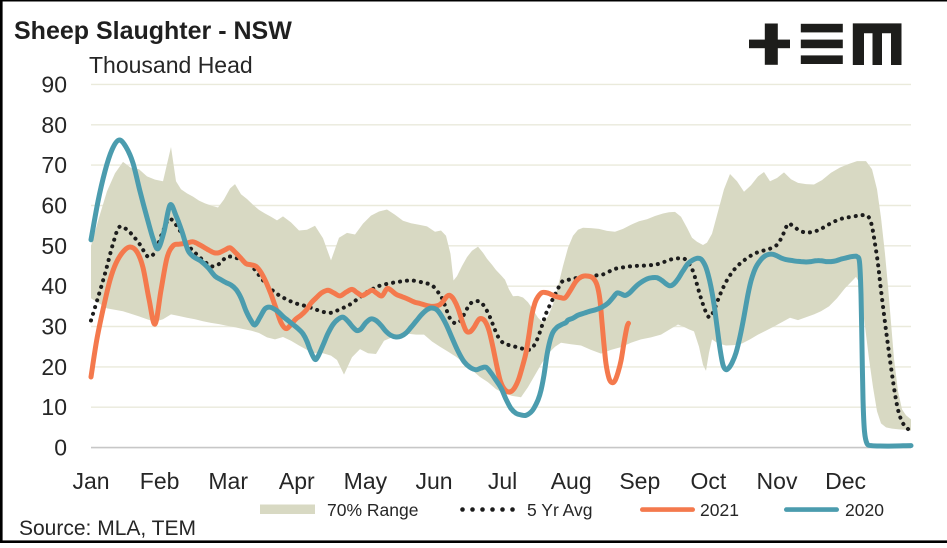 This screenshot has width=947, height=548. What do you see at coordinates (560, 510) in the screenshot?
I see `svg-text: 5 Yr Avg` at bounding box center [560, 510].